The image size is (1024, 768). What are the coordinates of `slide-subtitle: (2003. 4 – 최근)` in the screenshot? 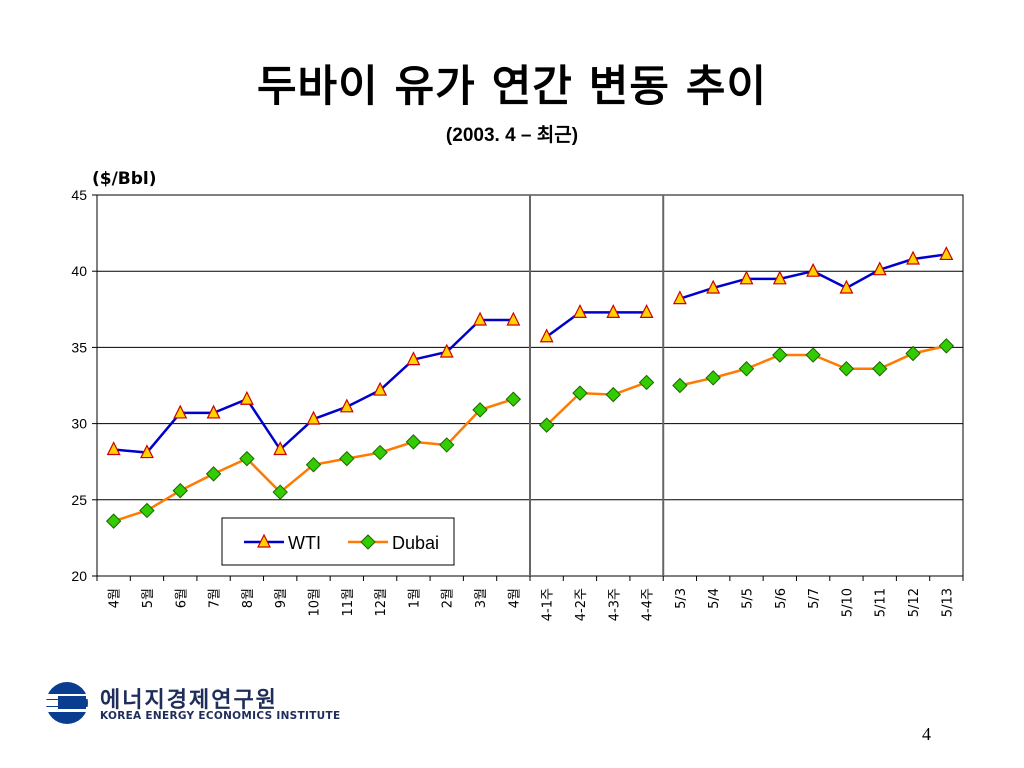 It's located at (512, 135).